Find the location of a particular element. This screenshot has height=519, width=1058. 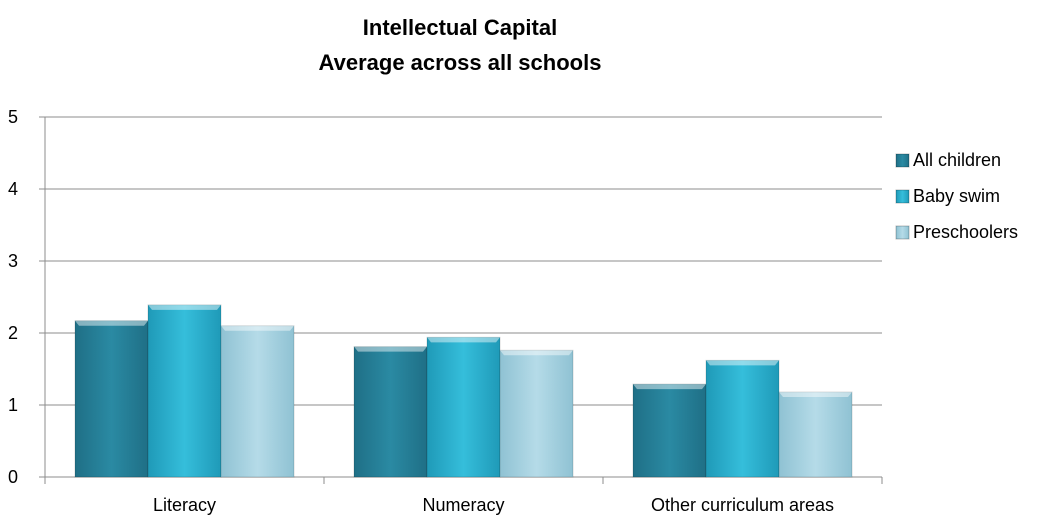

legend-label: Preschoolers is located at coordinates (965, 232).